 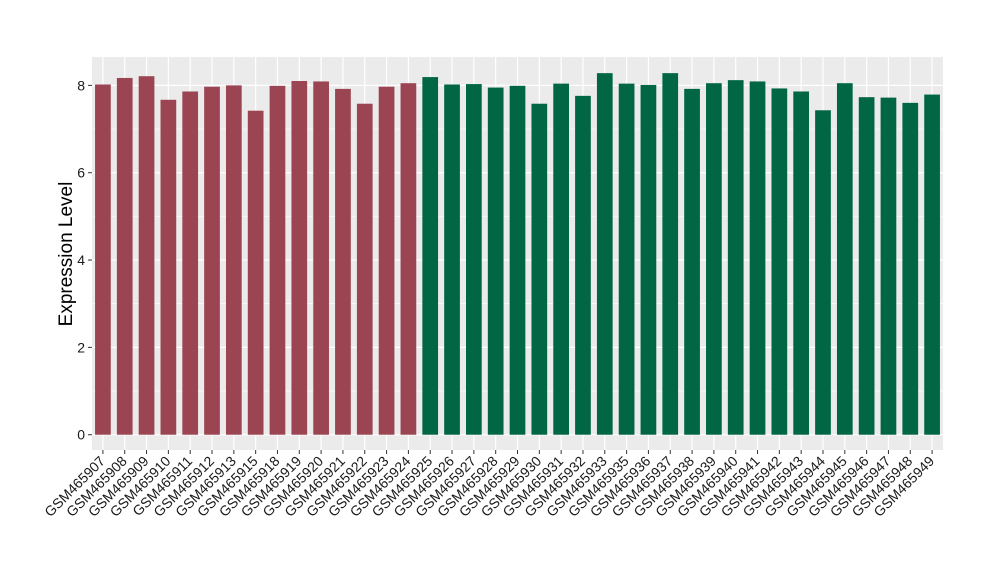 I want to click on bar-GSM465933, so click(x=604, y=254).